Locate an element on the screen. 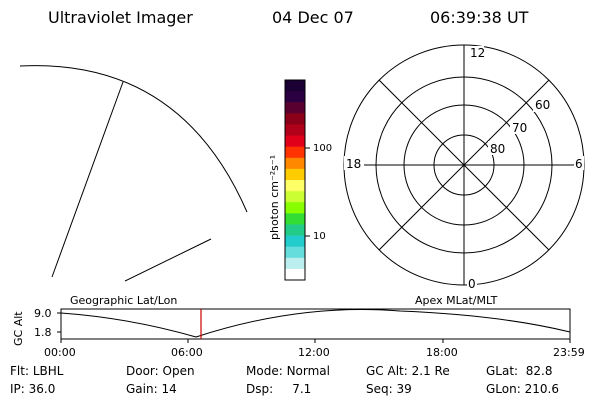 The width and height of the screenshot is (600, 400). info-glat: GLat: 82.8 is located at coordinates (519, 371).